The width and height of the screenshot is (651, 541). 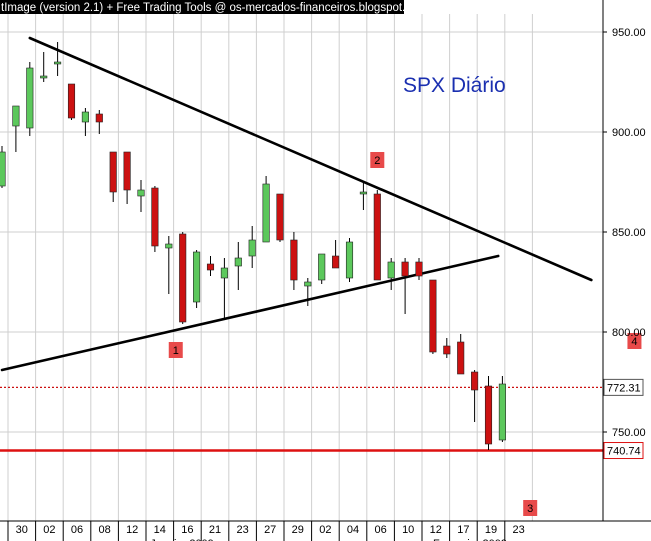 What do you see at coordinates (298, 530) in the screenshot?
I see `x-tick-label: 29` at bounding box center [298, 530].